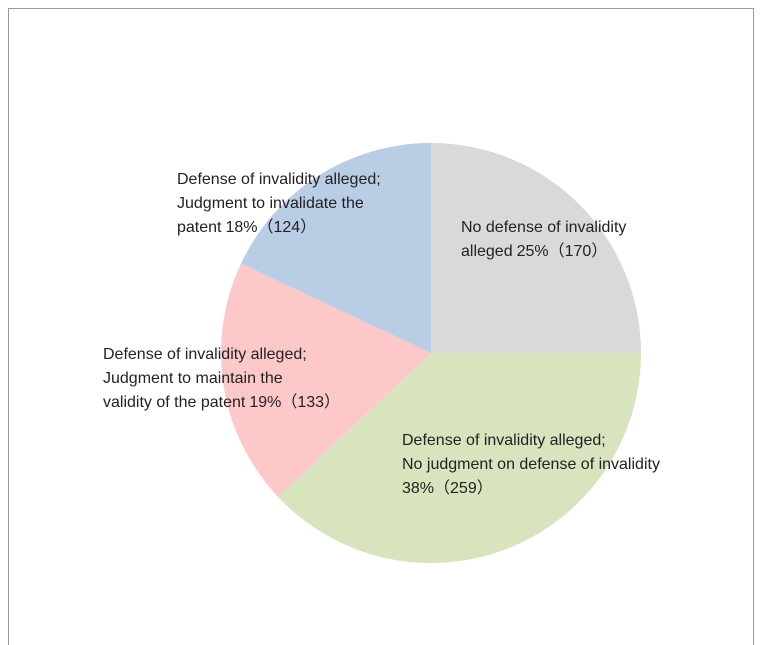  What do you see at coordinates (174, 402) in the screenshot?
I see `label-line: validity of the patent` at bounding box center [174, 402].